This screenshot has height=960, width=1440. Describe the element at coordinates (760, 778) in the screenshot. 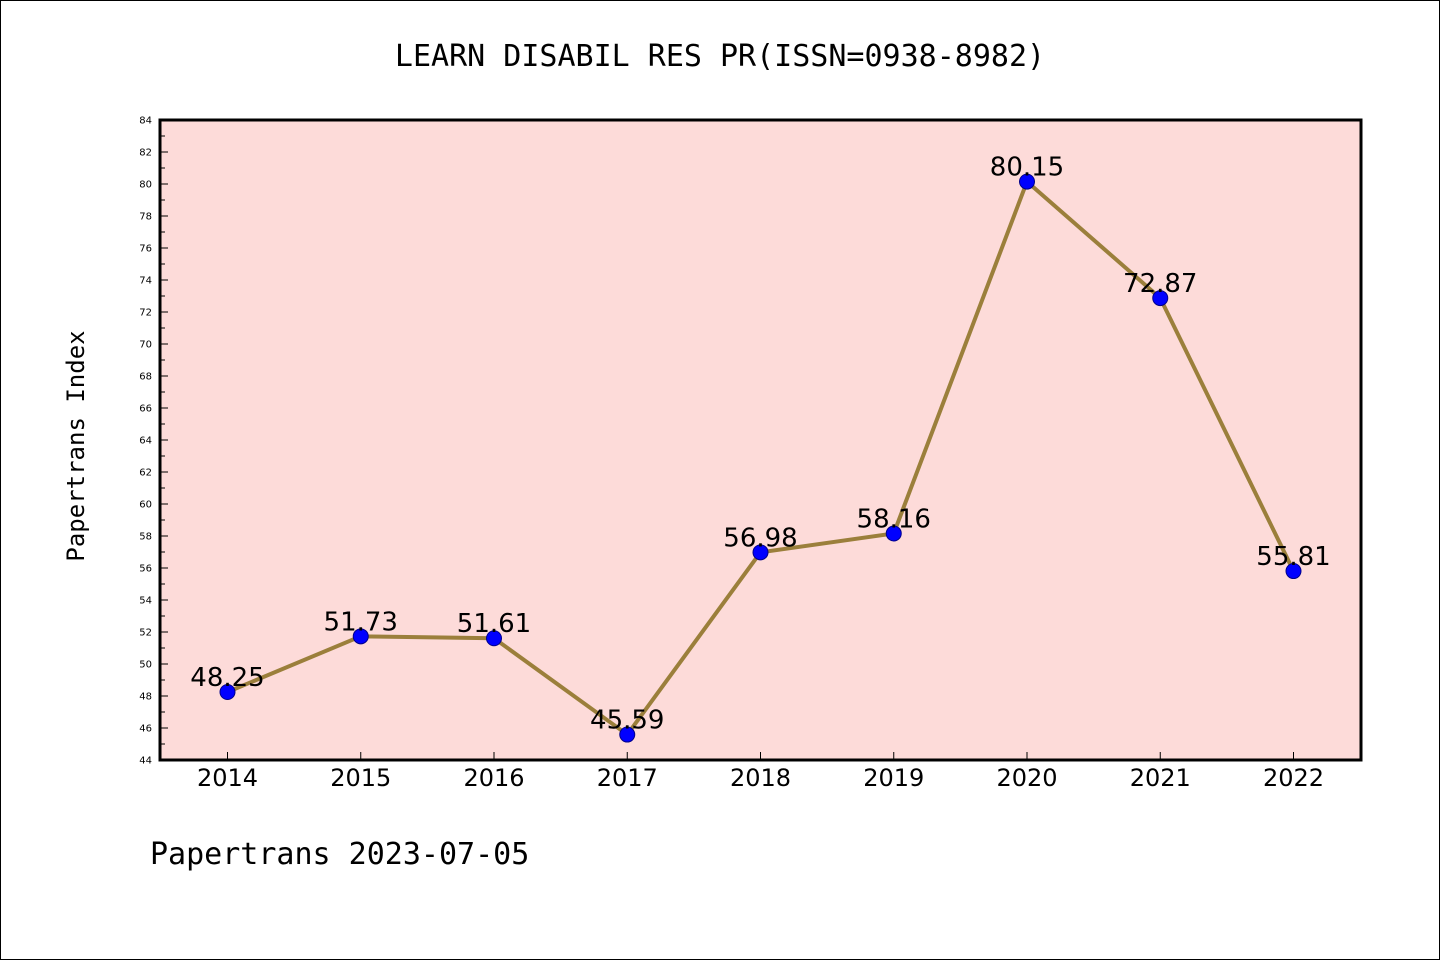

I see `x-tick-label: 2018` at that location.